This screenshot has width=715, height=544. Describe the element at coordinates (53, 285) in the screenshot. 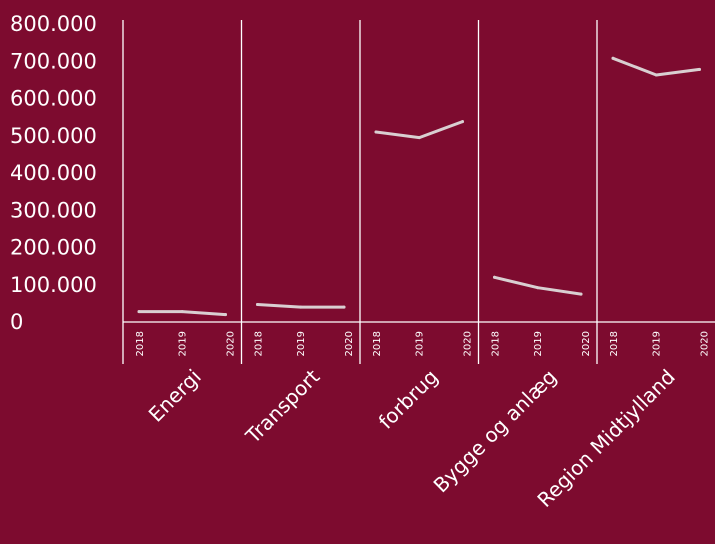

I see `y-tick-label: 100.000` at that location.